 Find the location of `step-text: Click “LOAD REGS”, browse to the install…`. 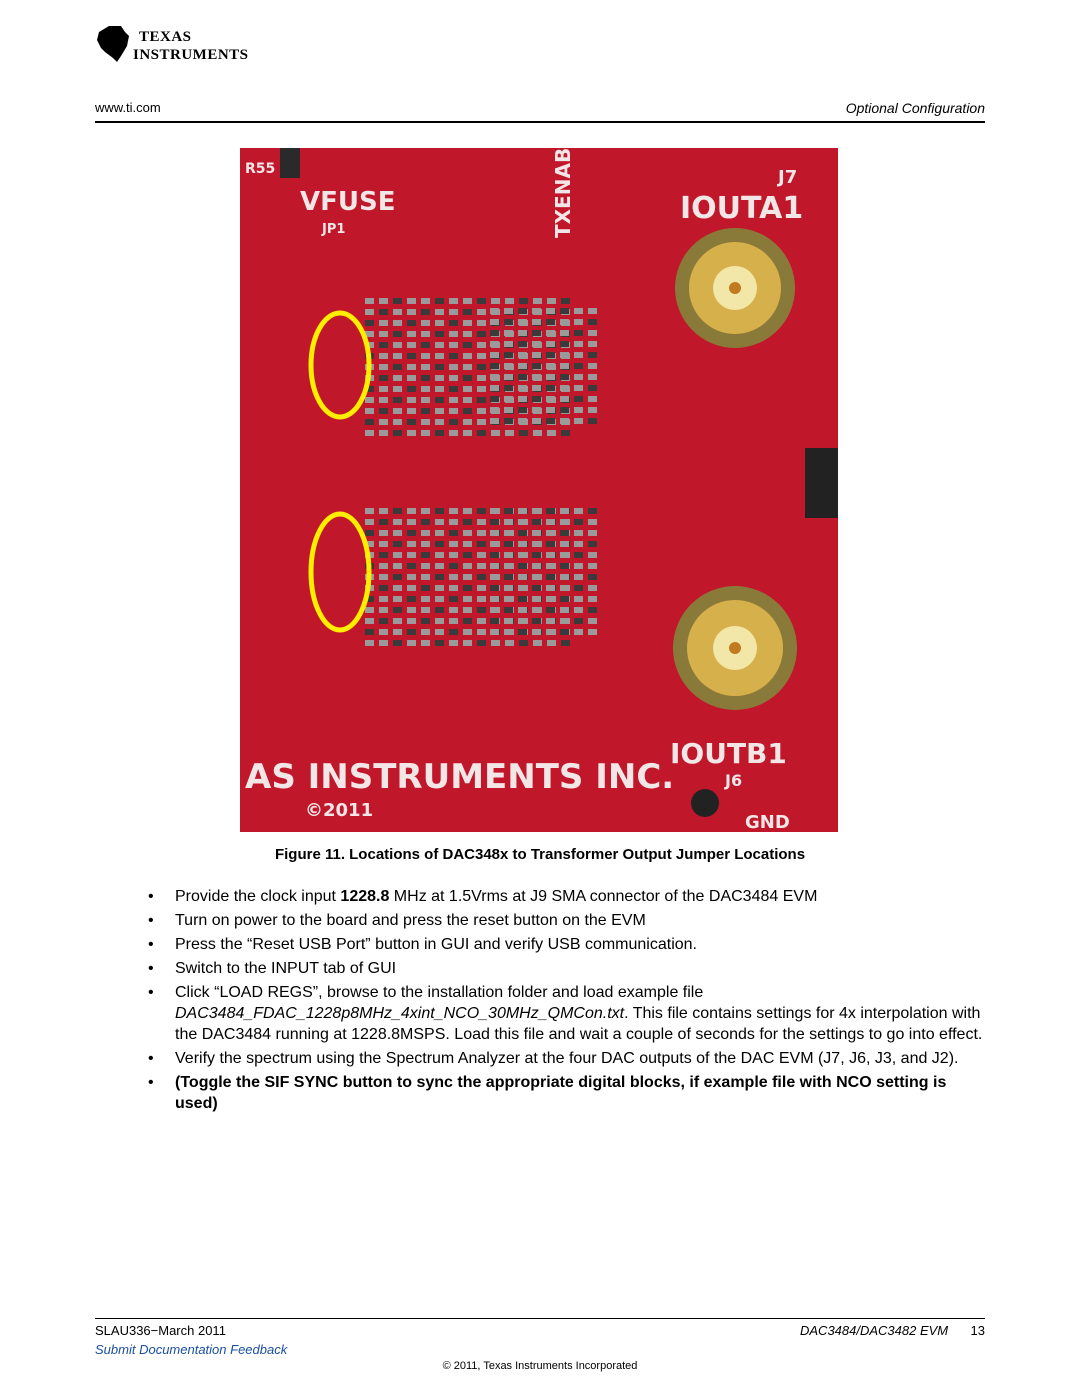

step-text: Click “LOAD REGS”, browse to the install… is located at coordinates (439, 992).